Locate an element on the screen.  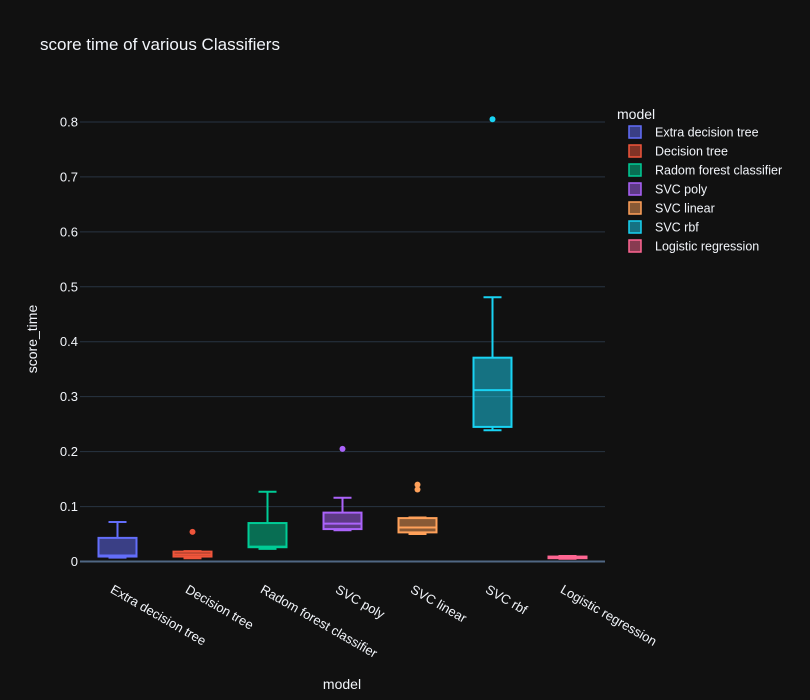
legend-item: Radom forest classifier is located at coordinates (705, 170).